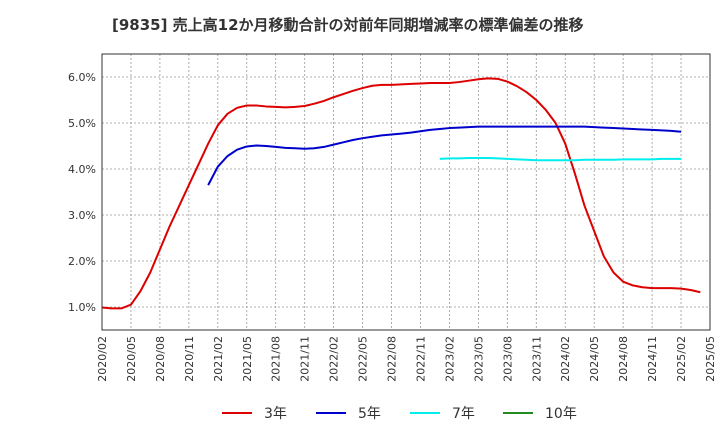  I want to click on x-tick-label: 2023/05, so click(478, 359).